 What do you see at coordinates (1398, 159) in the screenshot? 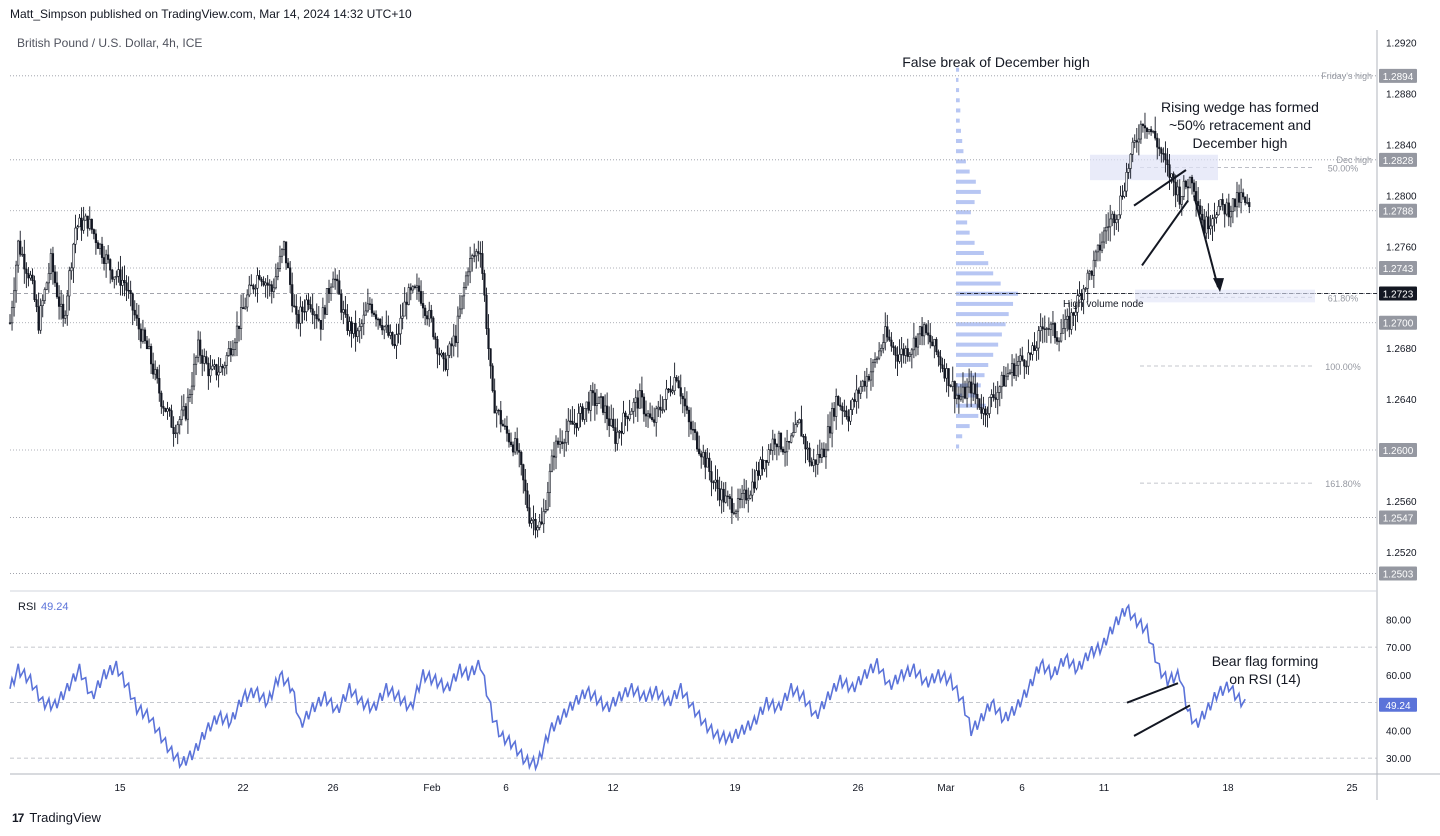
I see `price-level-badge` at bounding box center [1398, 159].